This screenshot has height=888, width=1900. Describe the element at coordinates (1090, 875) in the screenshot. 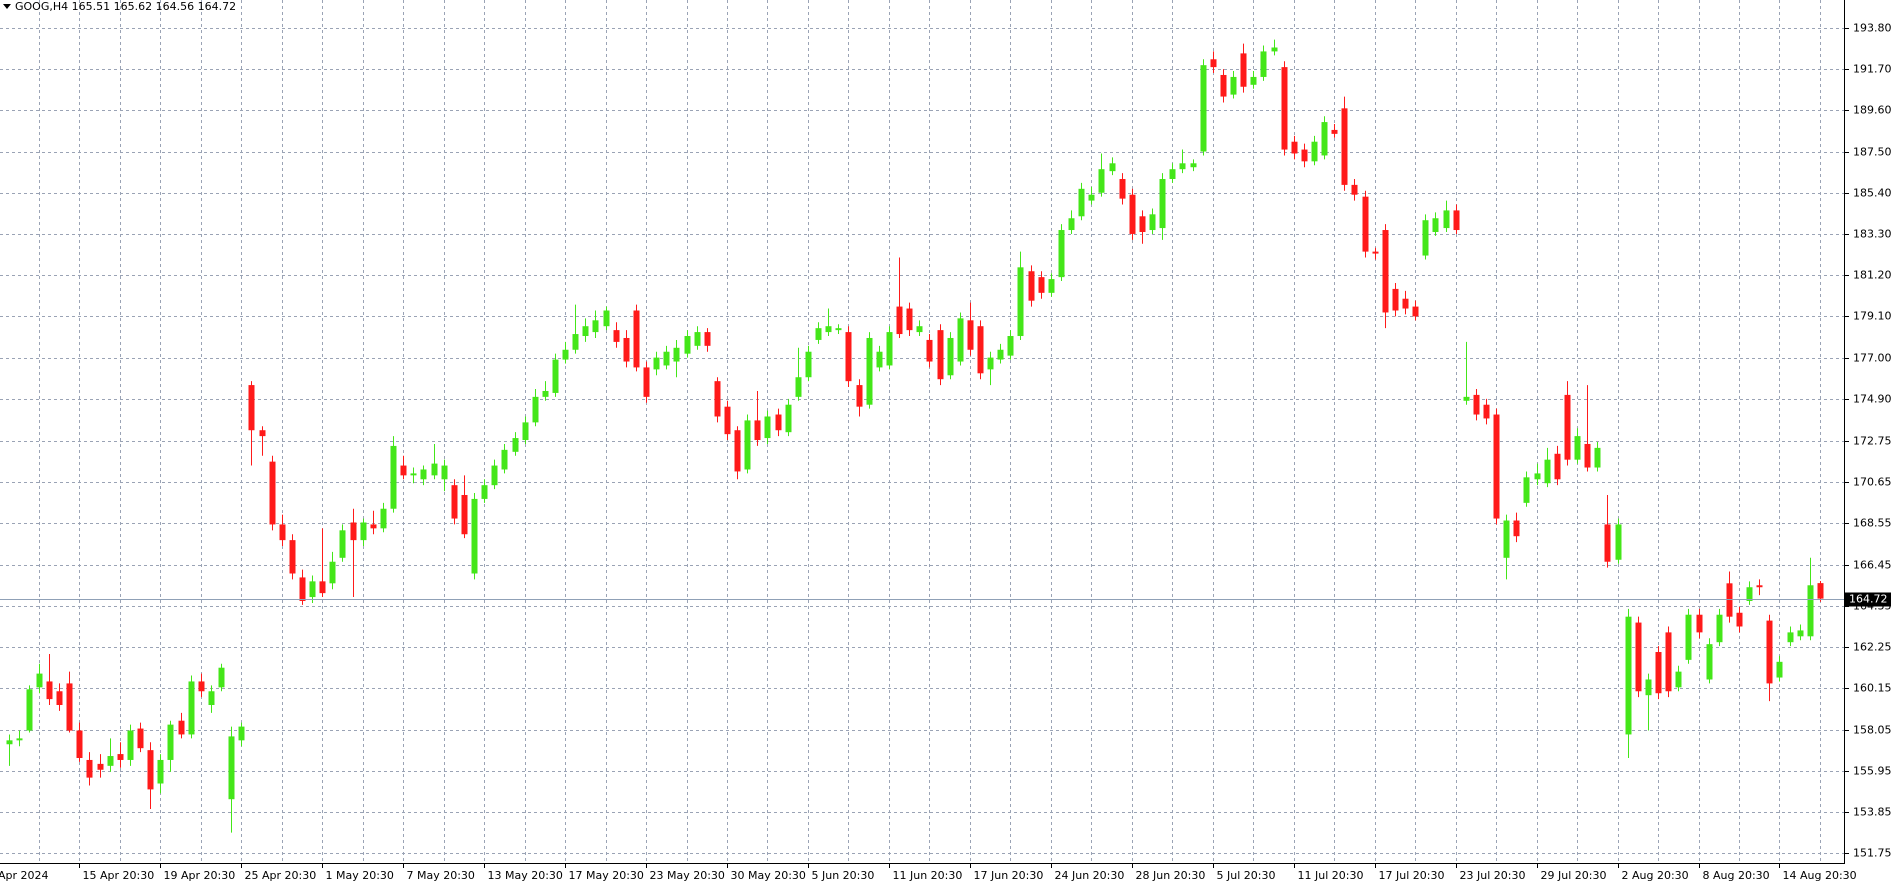

I see `x-tick-label: 24 Jun 20:30` at that location.